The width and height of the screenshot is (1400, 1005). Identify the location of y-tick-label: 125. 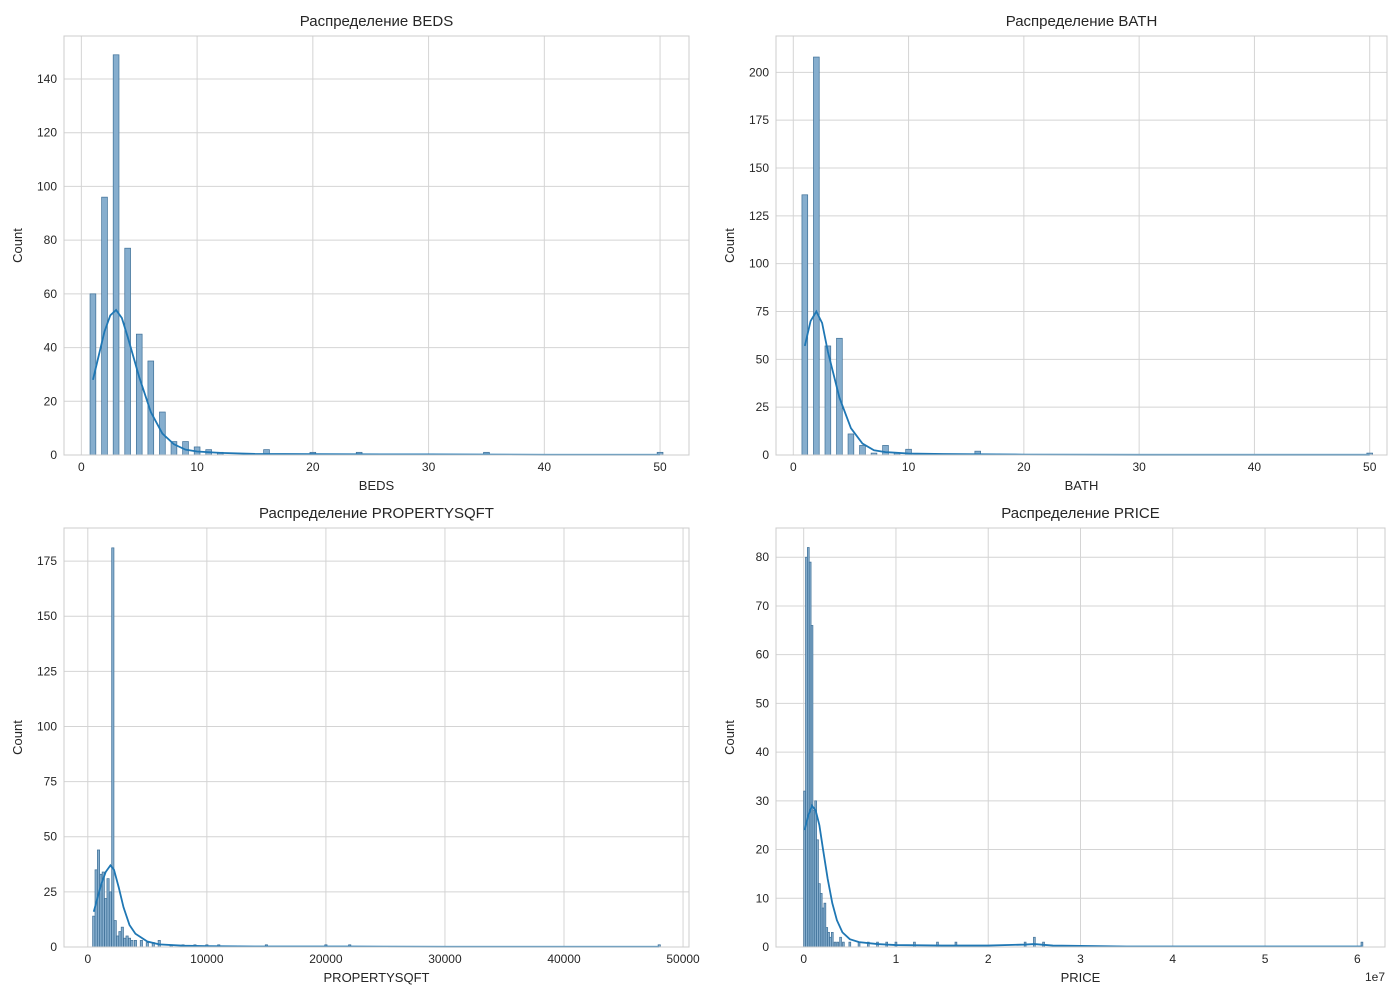
(47, 671).